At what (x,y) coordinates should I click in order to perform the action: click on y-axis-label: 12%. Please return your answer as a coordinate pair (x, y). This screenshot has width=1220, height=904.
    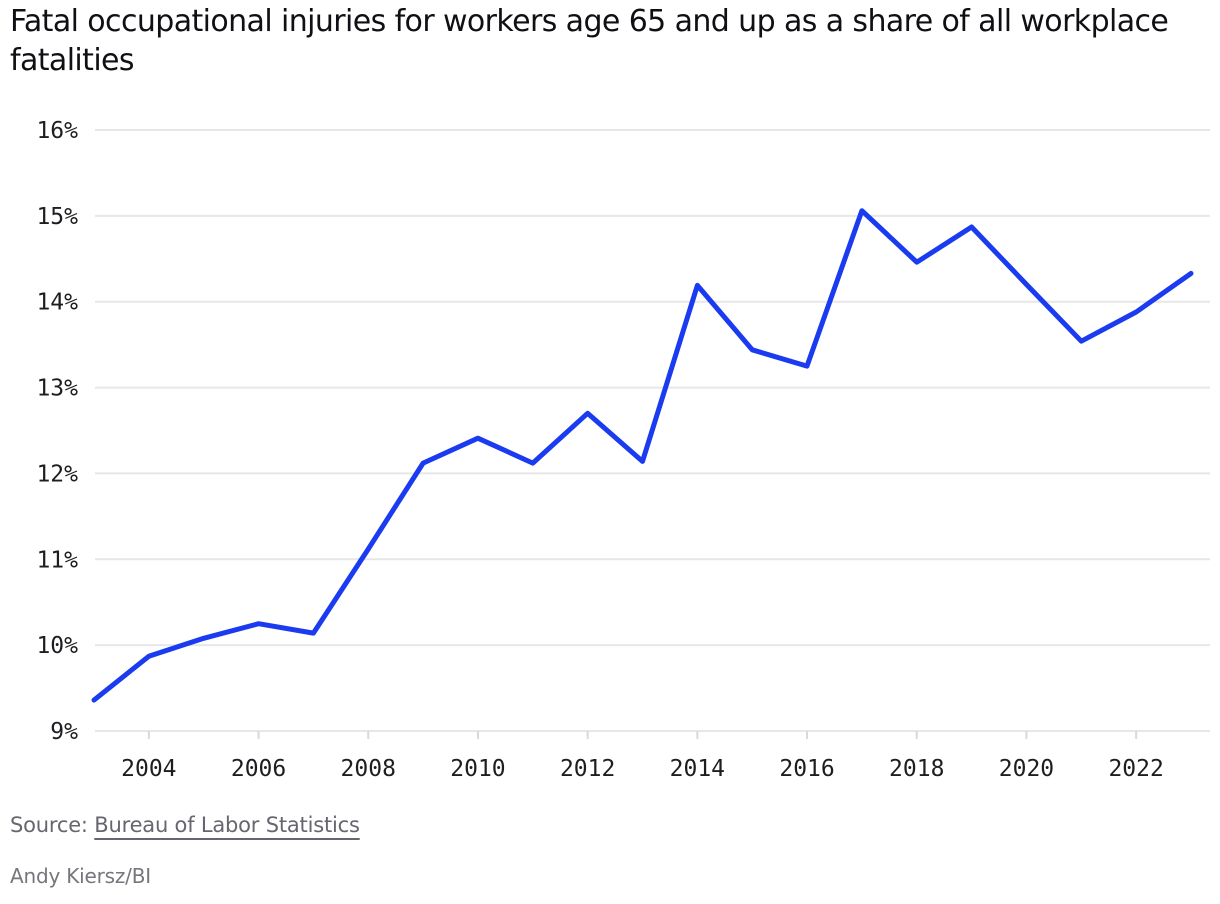
    Looking at the image, I should click on (57, 474).